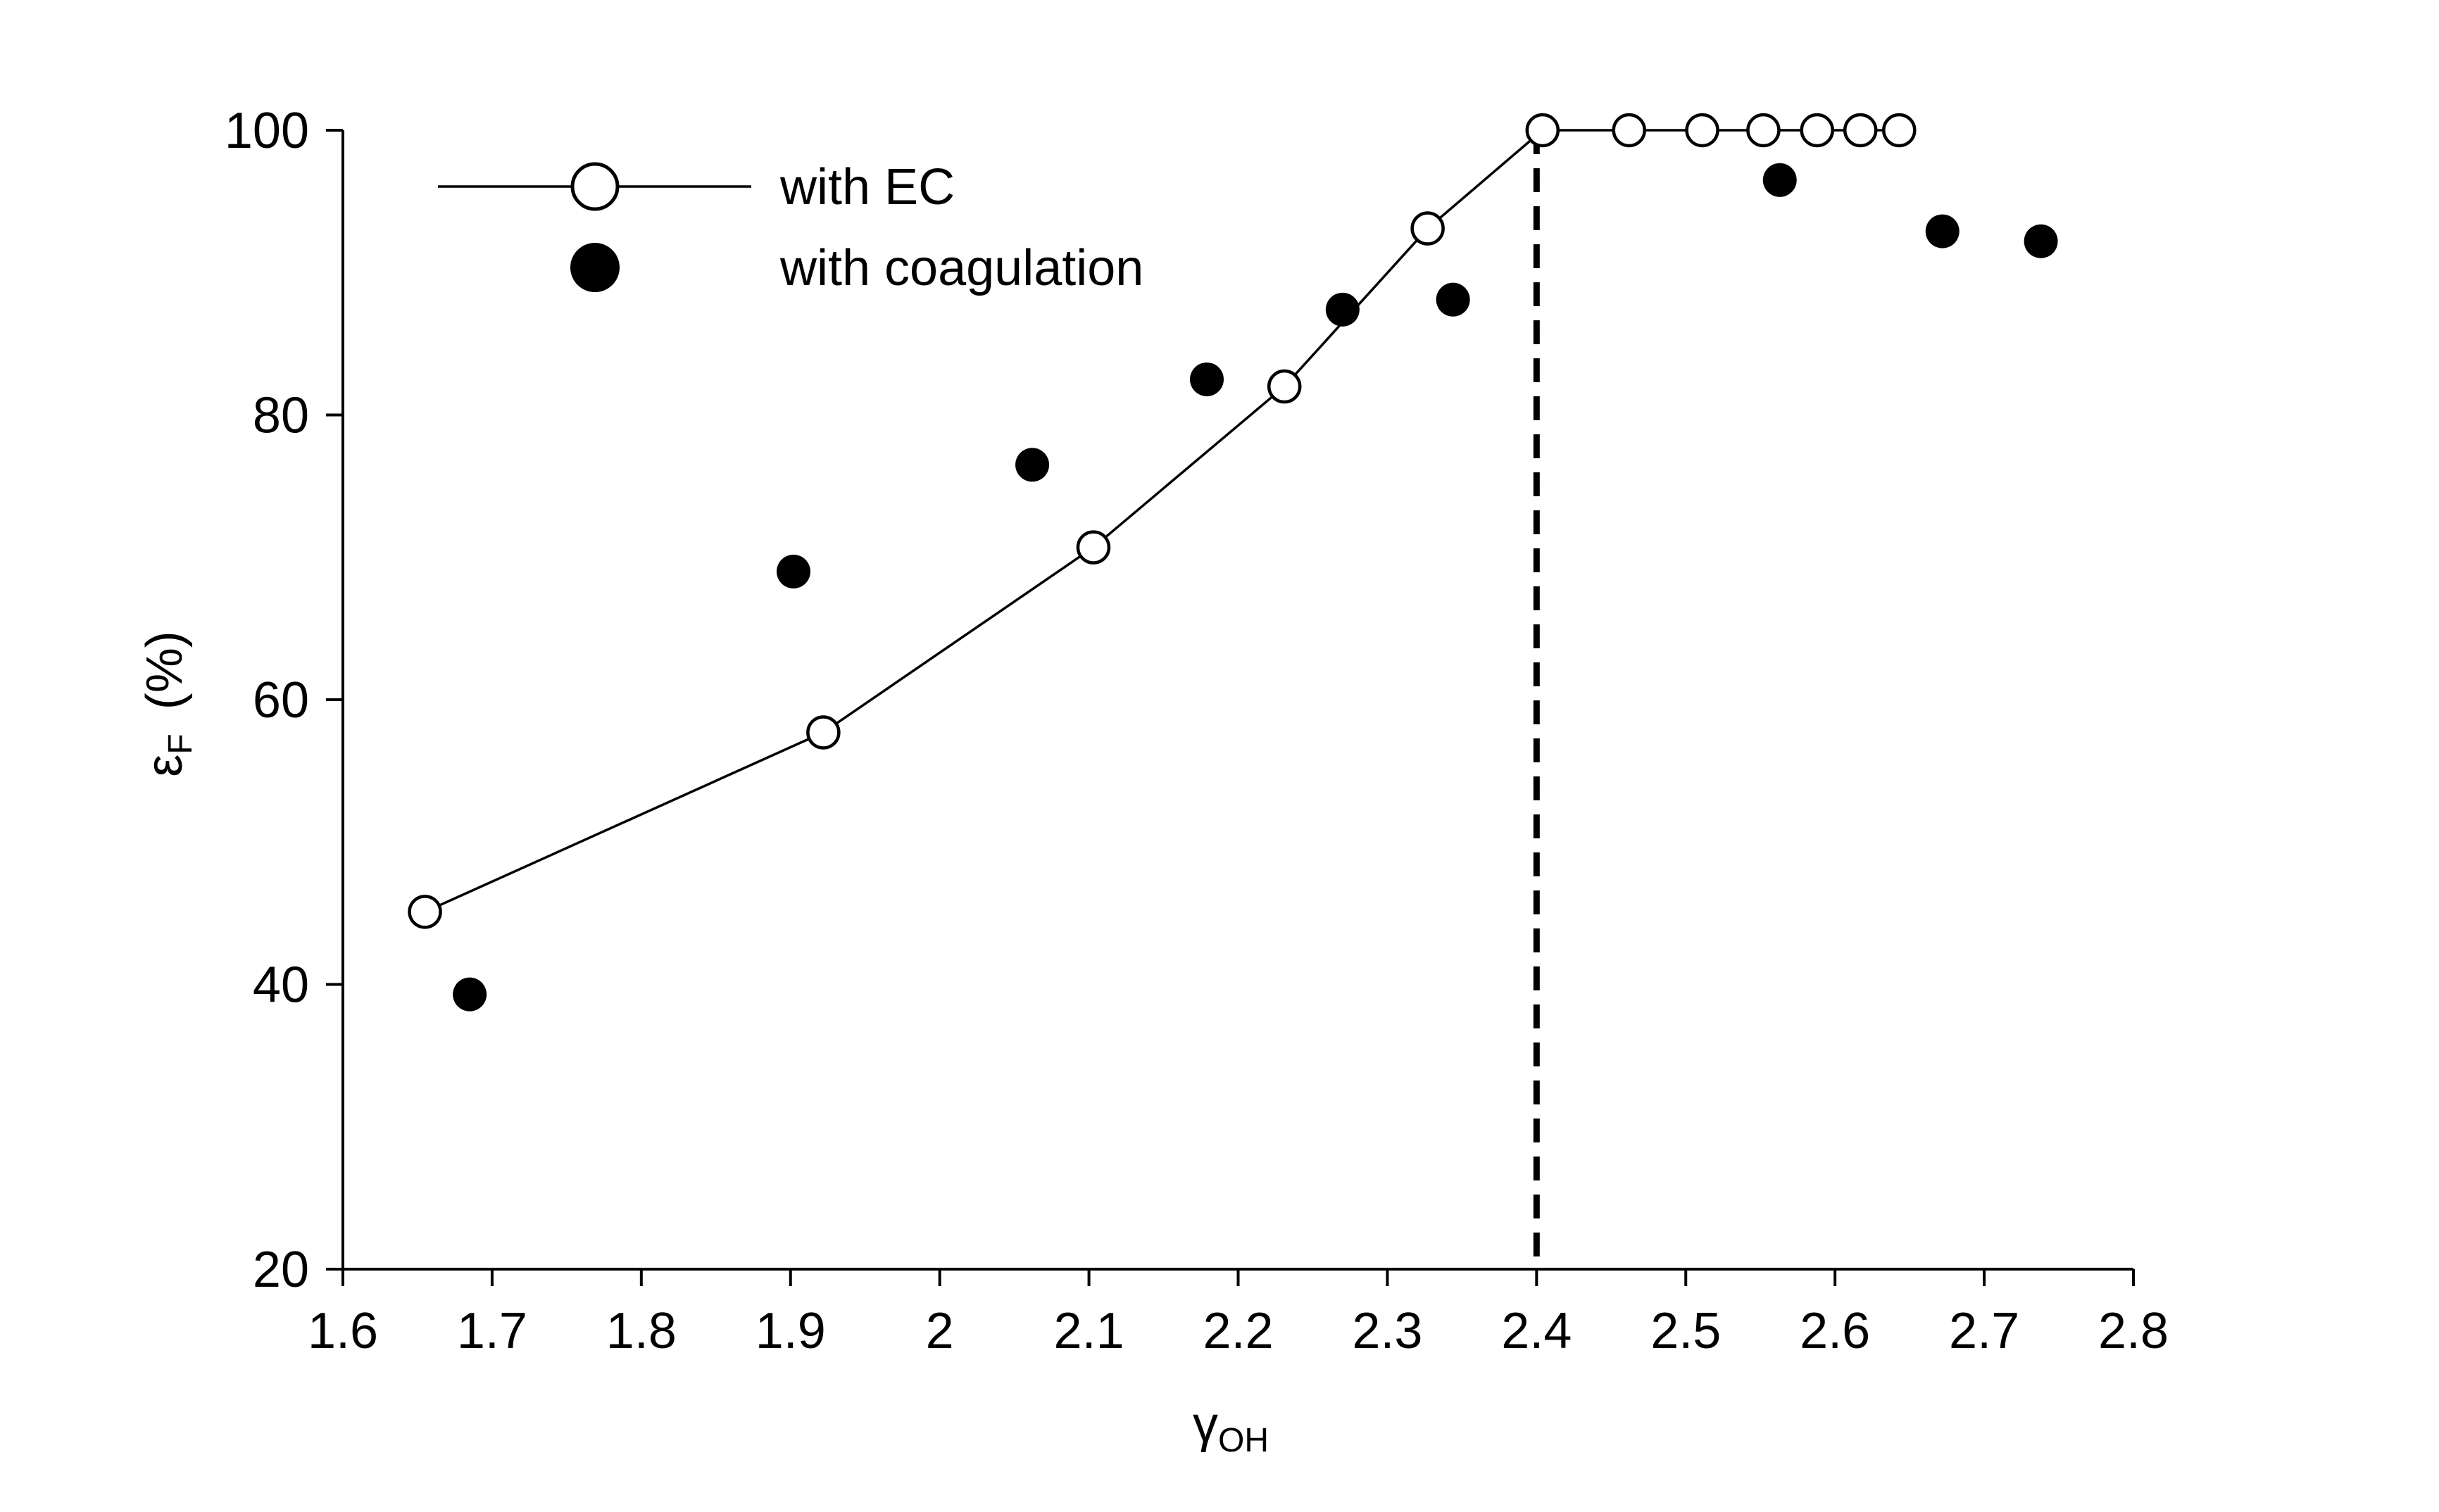  I want to click on y-axis-symbol: ε, so click(165, 766).